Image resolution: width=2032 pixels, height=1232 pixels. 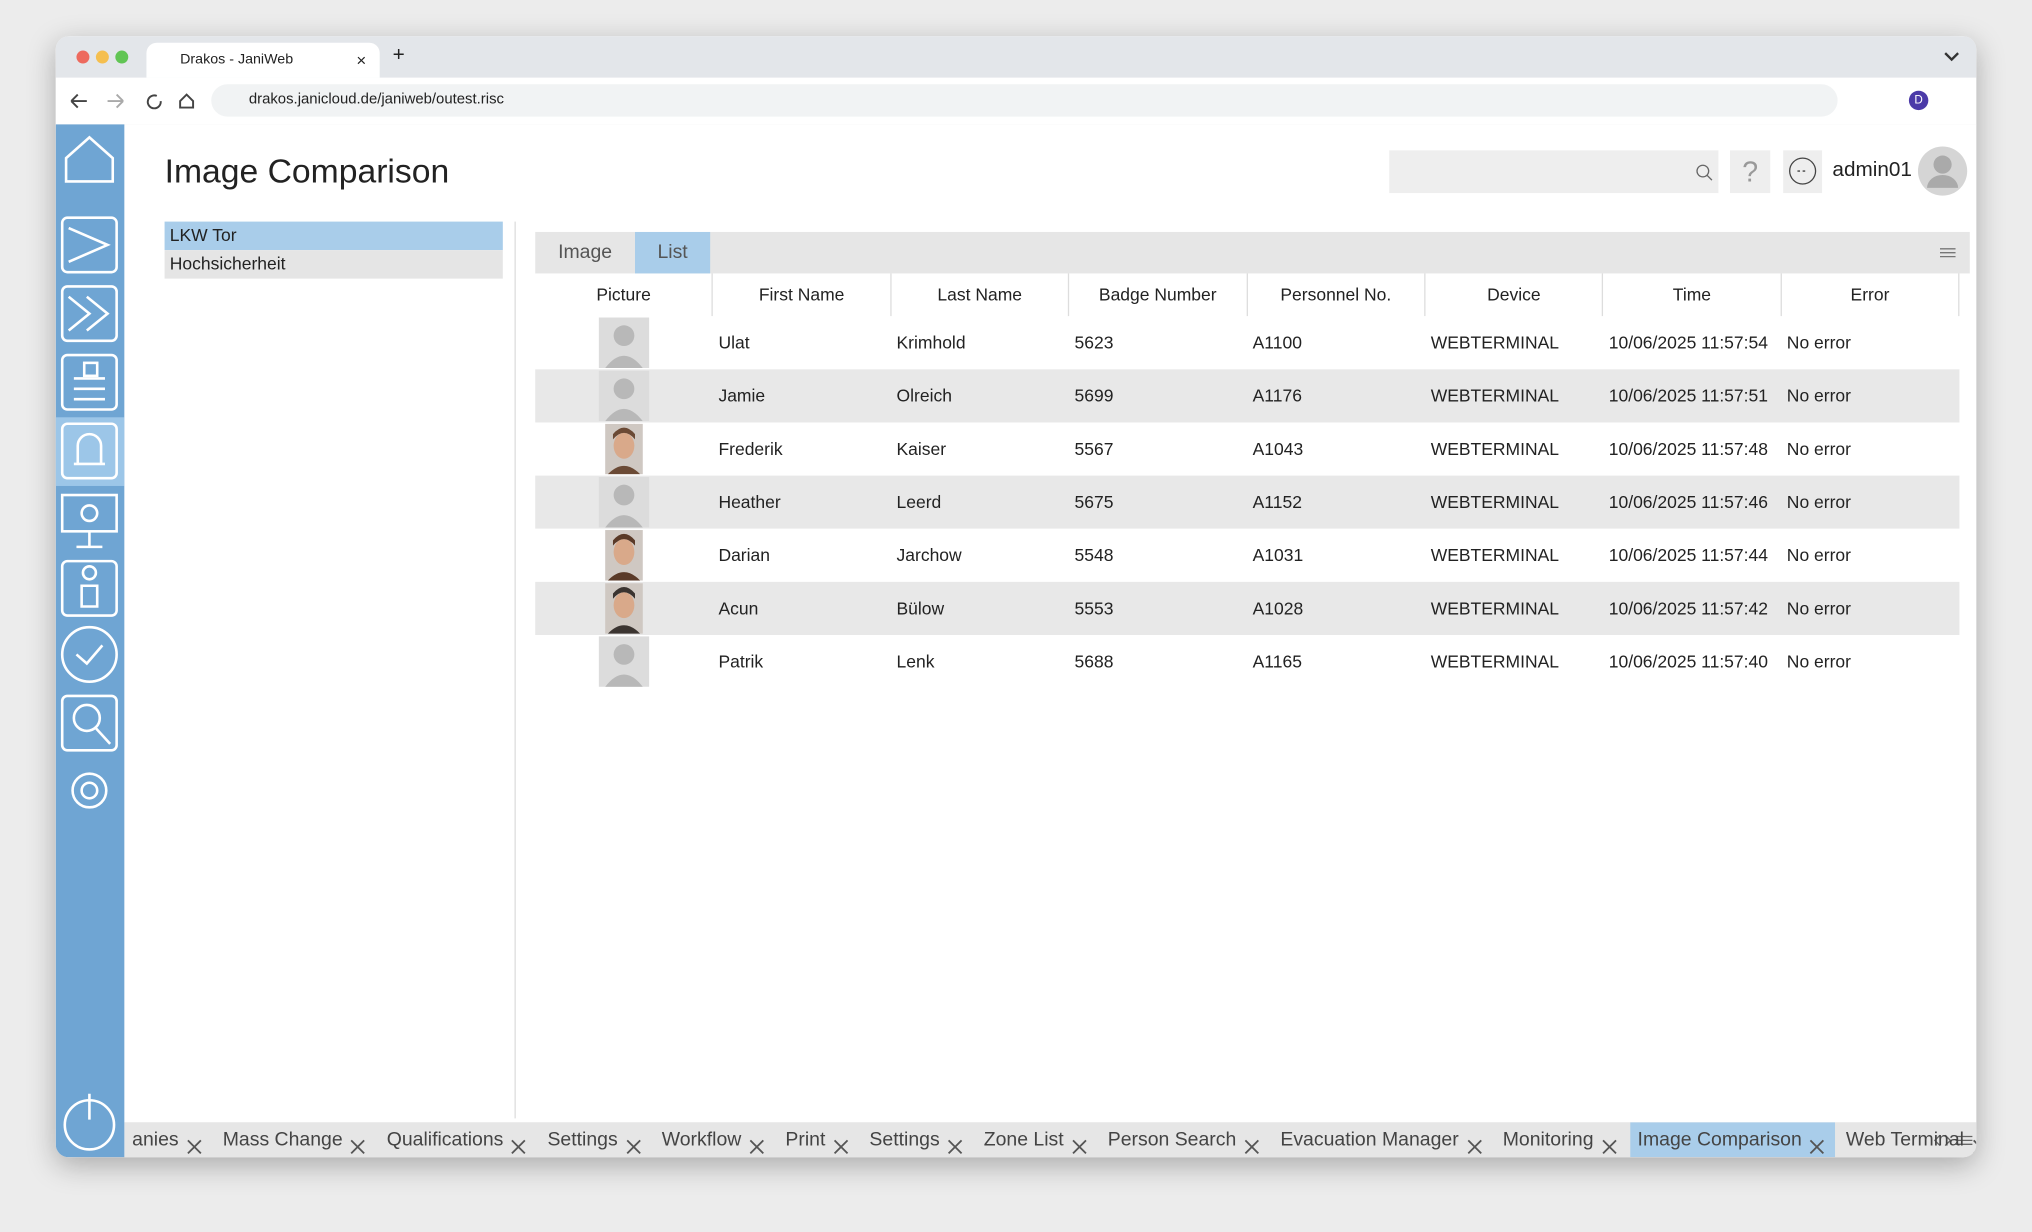 I want to click on column-header: Time, so click(x=1693, y=295).